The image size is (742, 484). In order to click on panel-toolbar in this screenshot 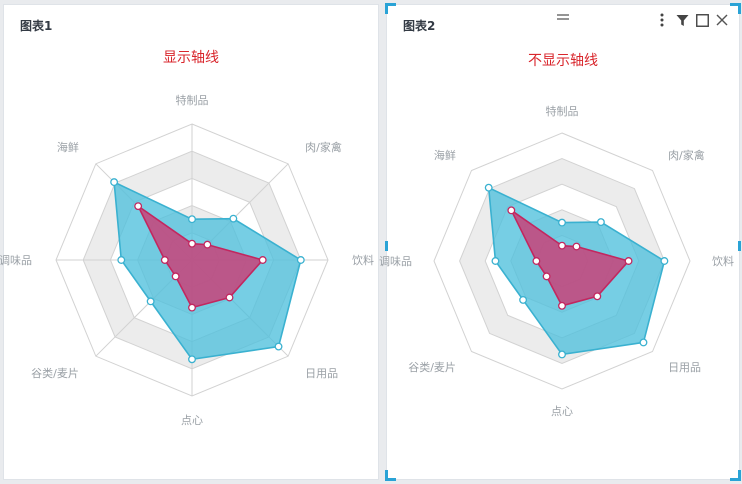, I will do `click(692, 20)`.